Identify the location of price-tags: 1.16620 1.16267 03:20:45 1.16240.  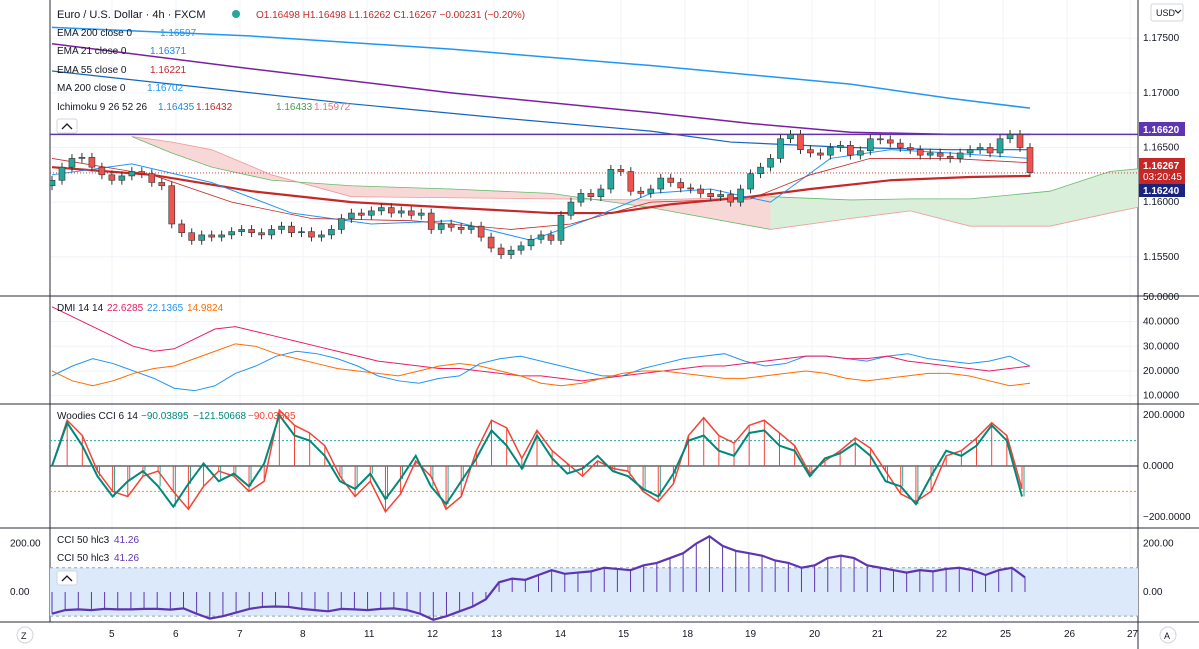
(1162, 159).